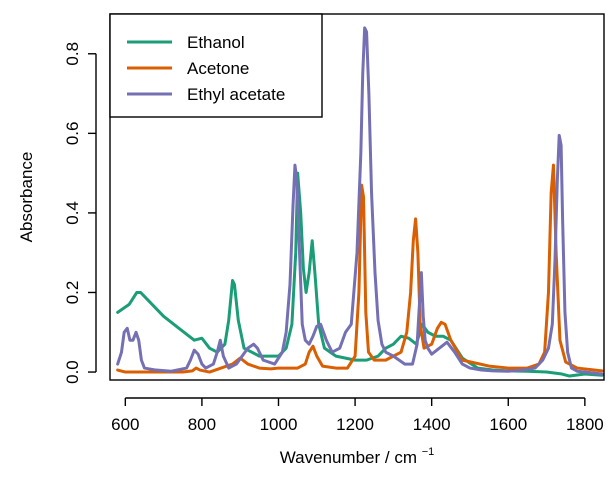 This screenshot has height=488, width=609. I want to click on y-axis: 0.0 0.2 0.4 0.6 0.8, so click(80, 213).